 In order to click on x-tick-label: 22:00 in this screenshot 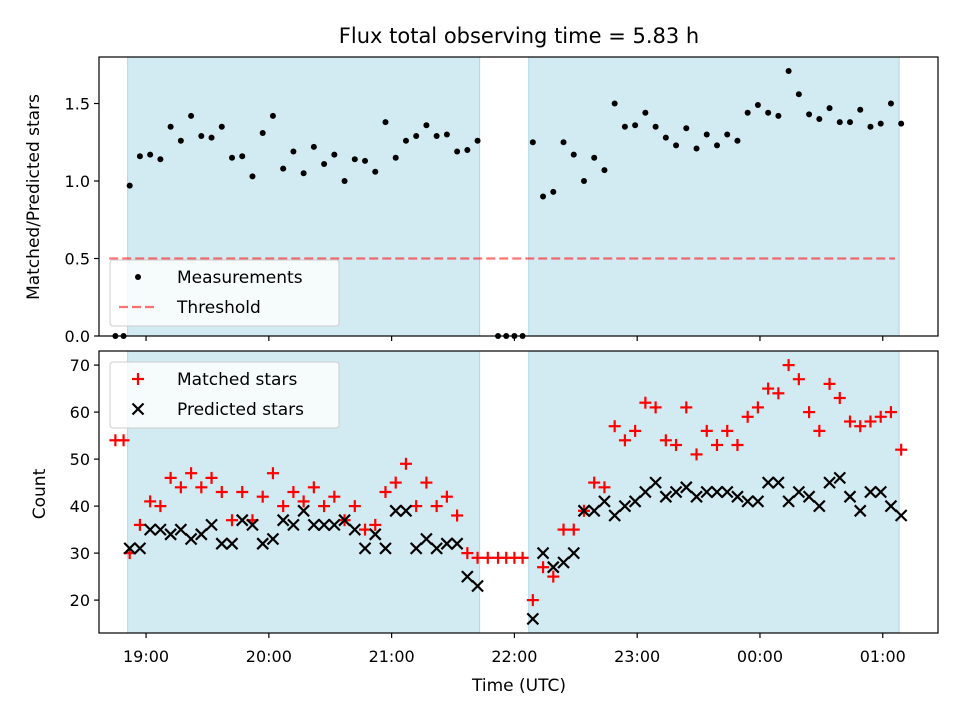, I will do `click(514, 656)`.